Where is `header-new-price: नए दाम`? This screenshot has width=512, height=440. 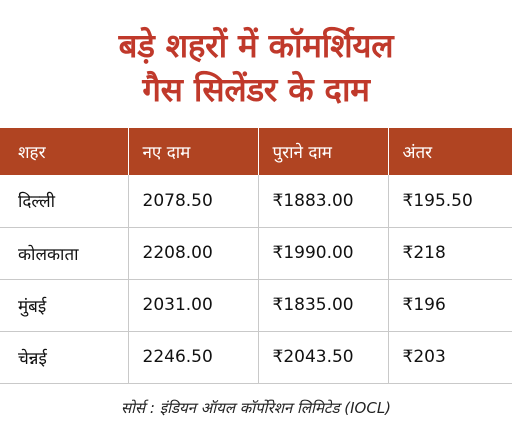 header-new-price: नए दाम is located at coordinates (192, 151).